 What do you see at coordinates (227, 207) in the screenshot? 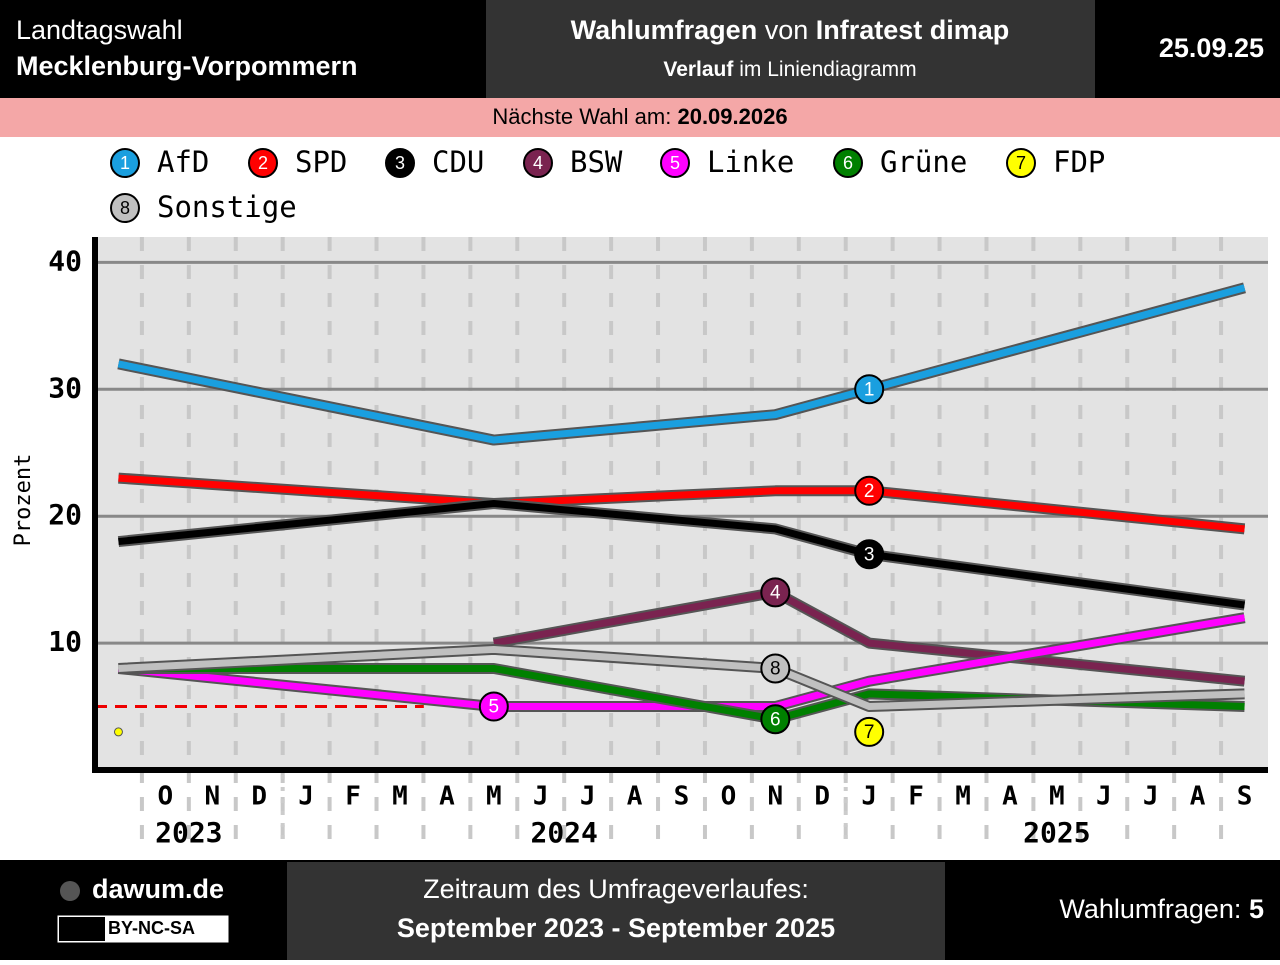
I see `legend-label: Sonstige` at bounding box center [227, 207].